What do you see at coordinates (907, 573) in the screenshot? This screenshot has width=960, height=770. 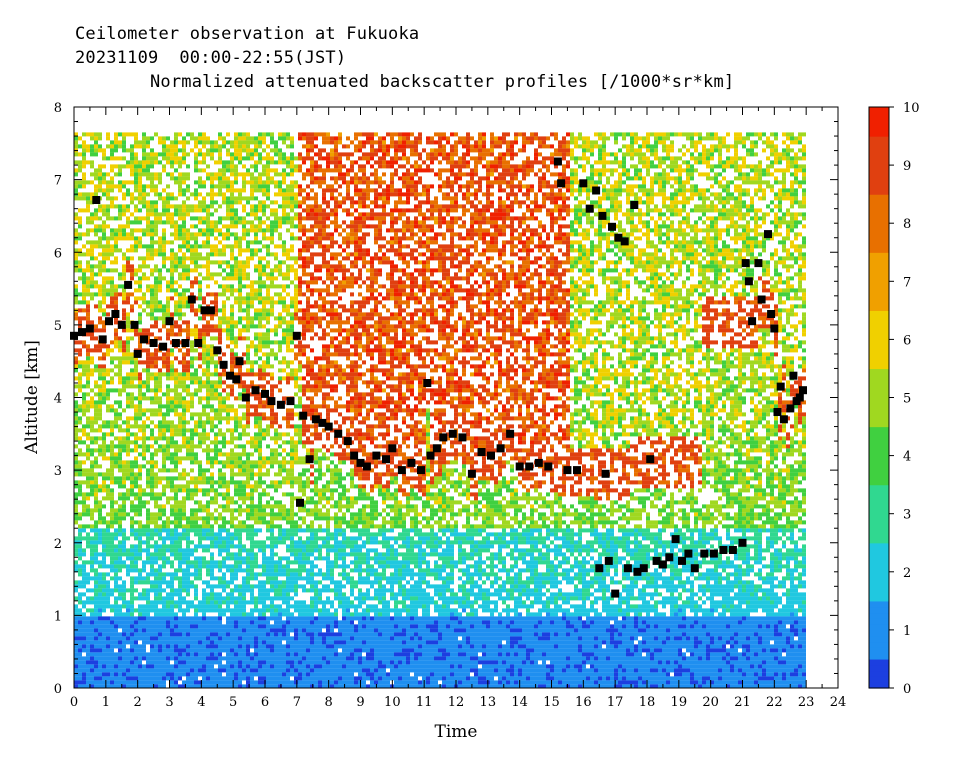 I see `colorbar-tick-label: 2` at bounding box center [907, 573].